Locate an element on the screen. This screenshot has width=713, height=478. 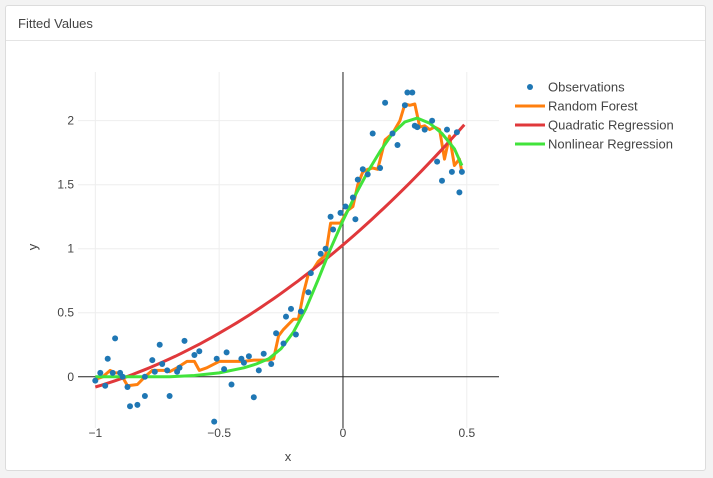
y-tick-label: 0 is located at coordinates (70, 377).